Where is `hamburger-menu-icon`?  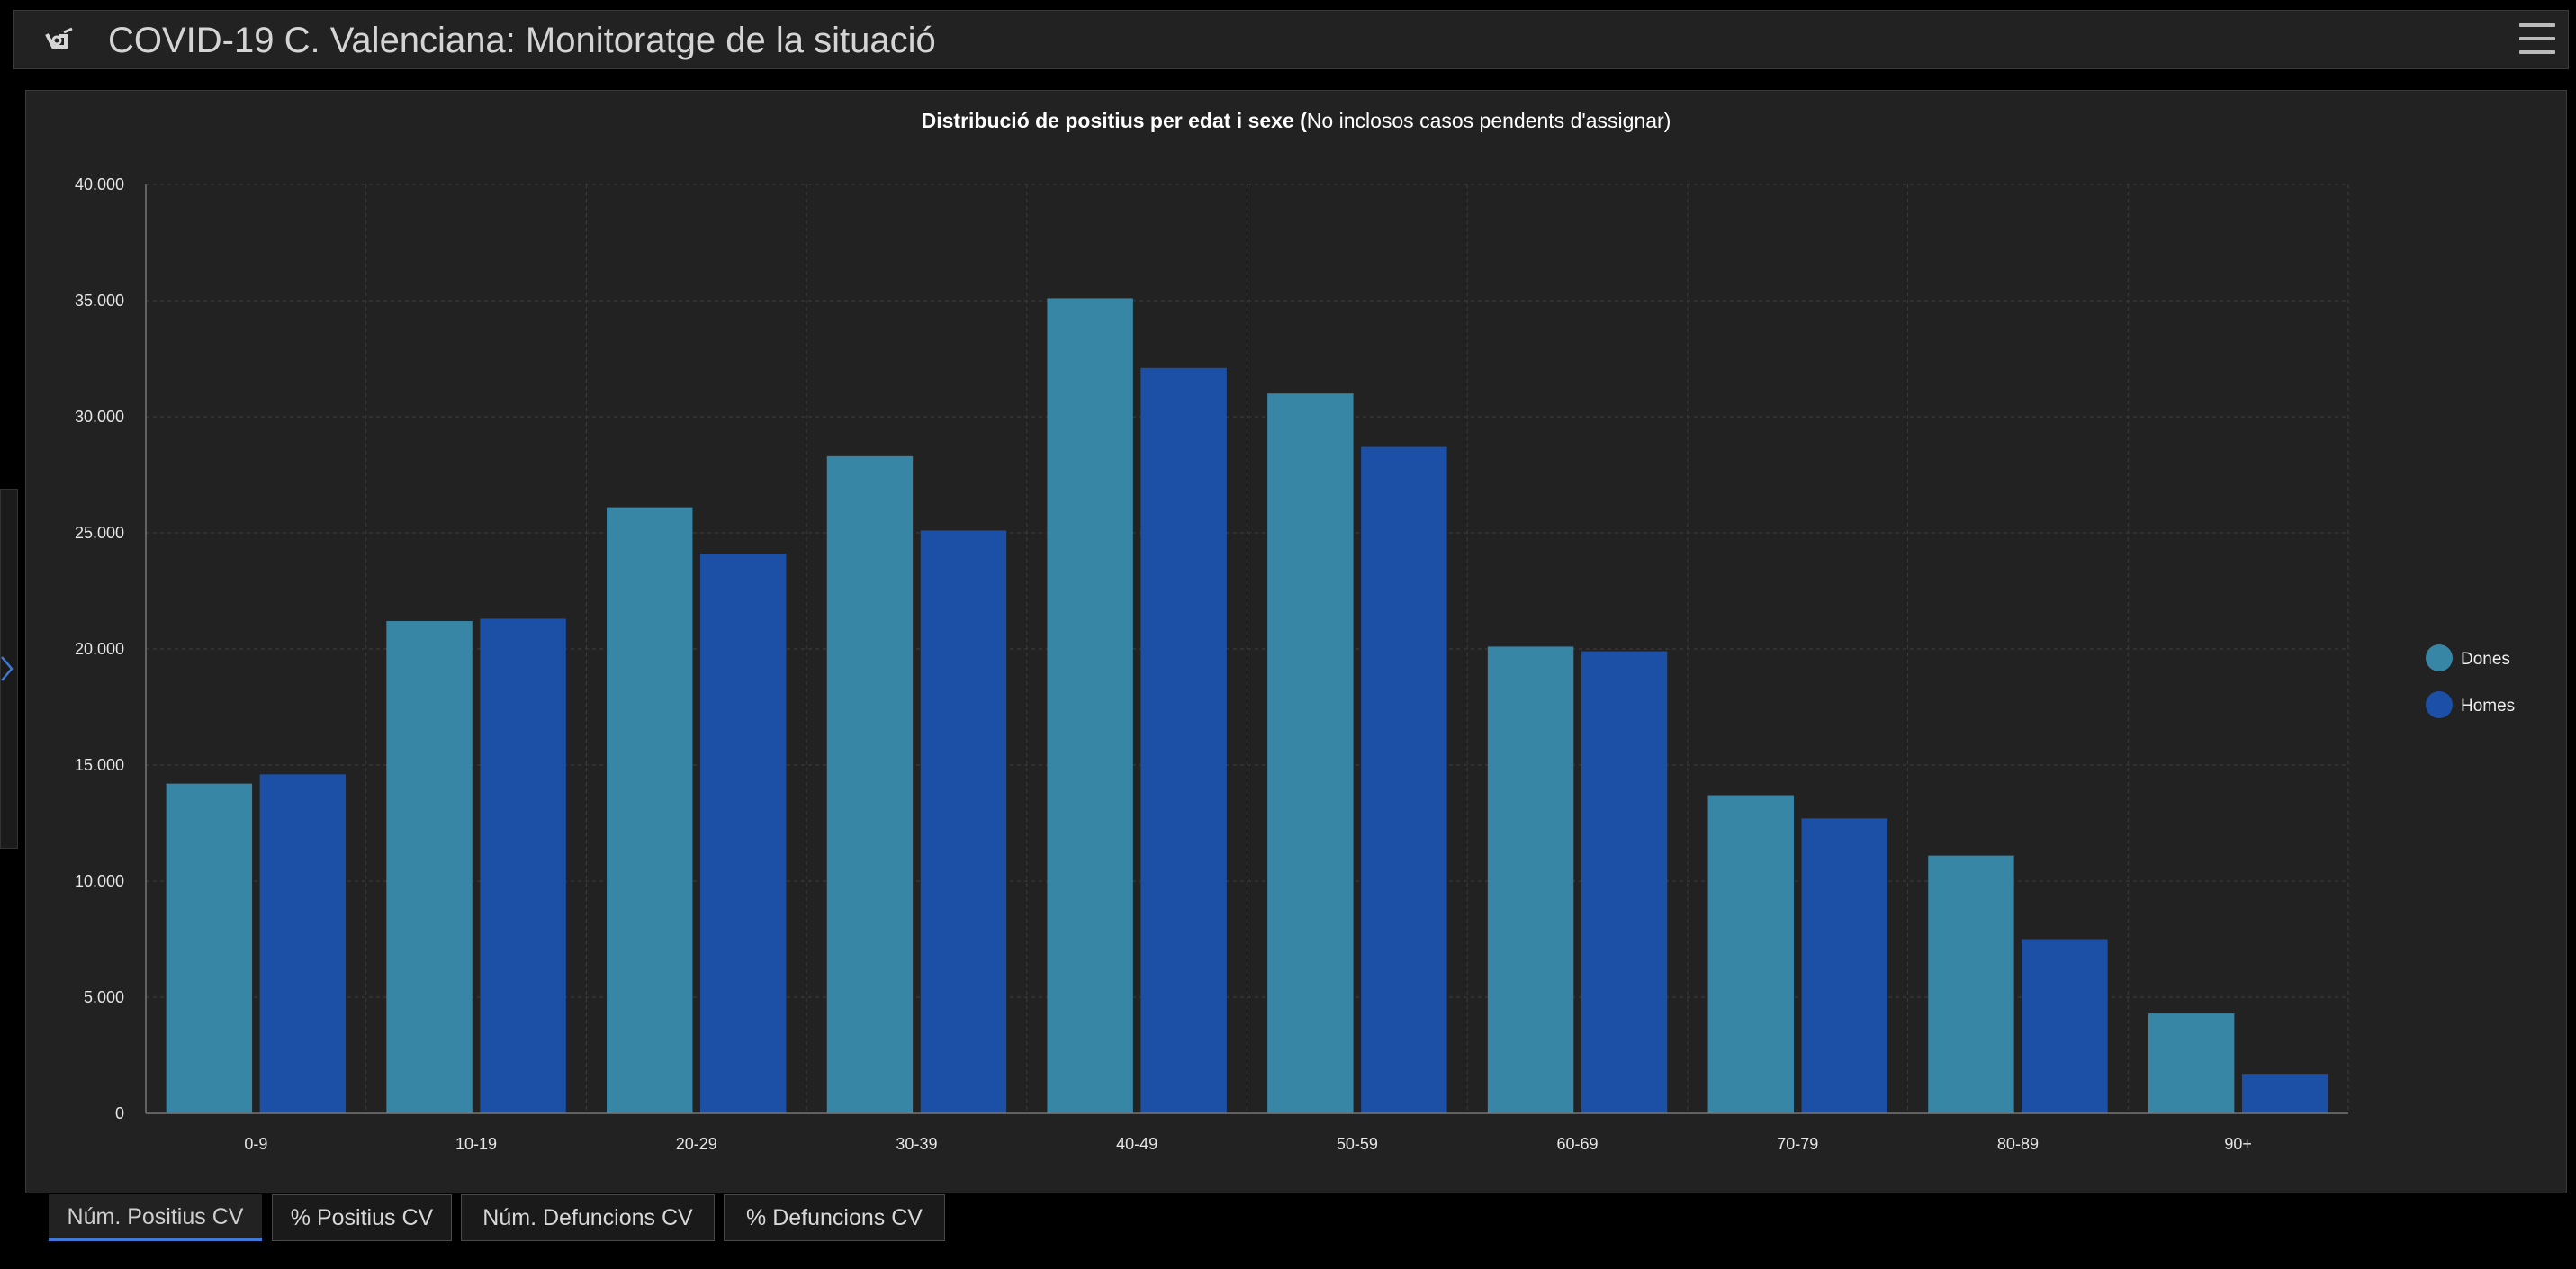
hamburger-menu-icon is located at coordinates (2537, 40).